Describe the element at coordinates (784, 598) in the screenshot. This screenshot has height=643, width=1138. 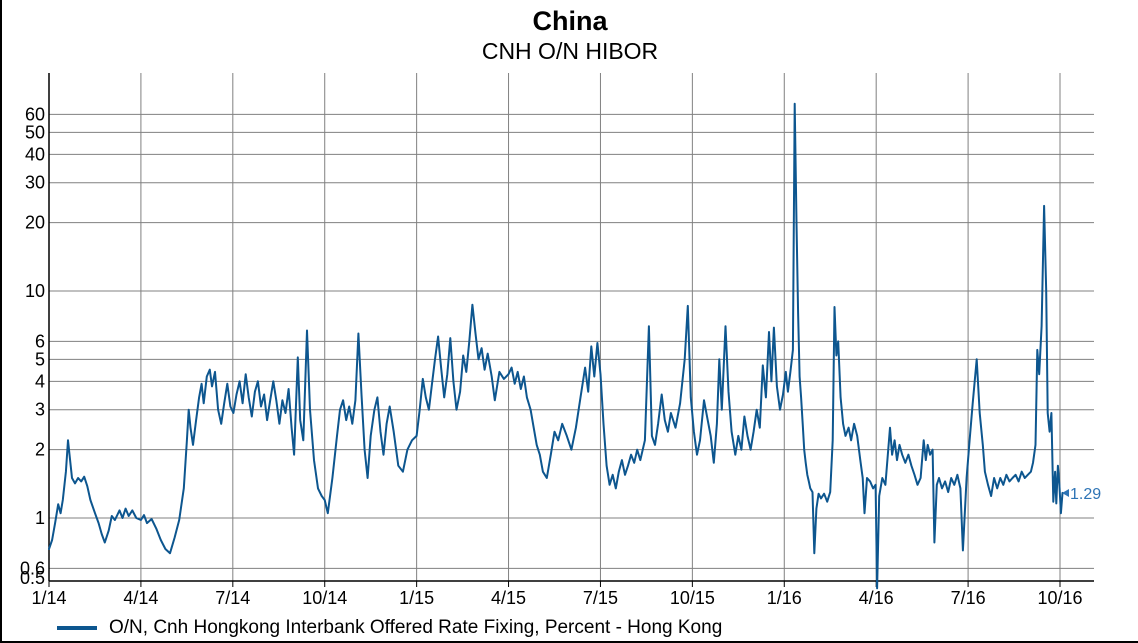
I see `x-tick-label: 1/16` at that location.